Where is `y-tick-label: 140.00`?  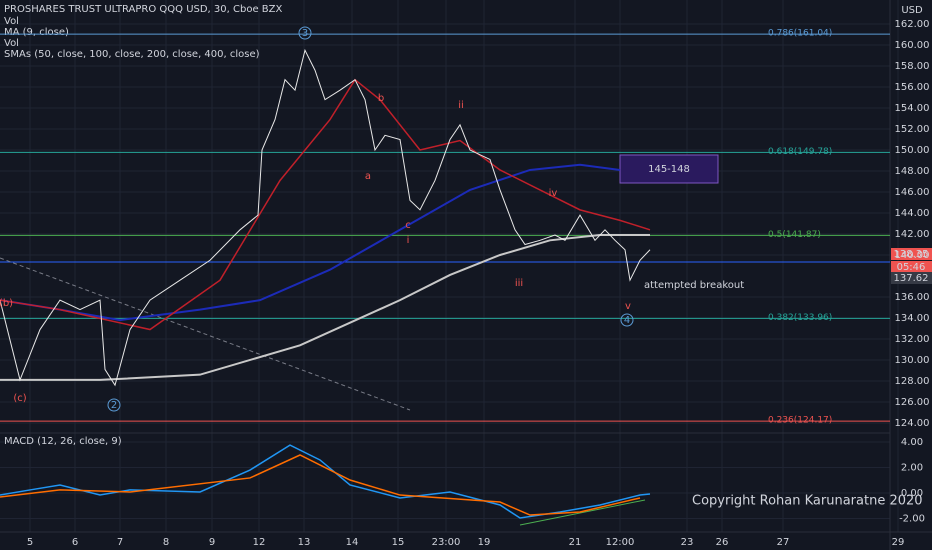
y-tick-label: 140.00 is located at coordinates (912, 255).